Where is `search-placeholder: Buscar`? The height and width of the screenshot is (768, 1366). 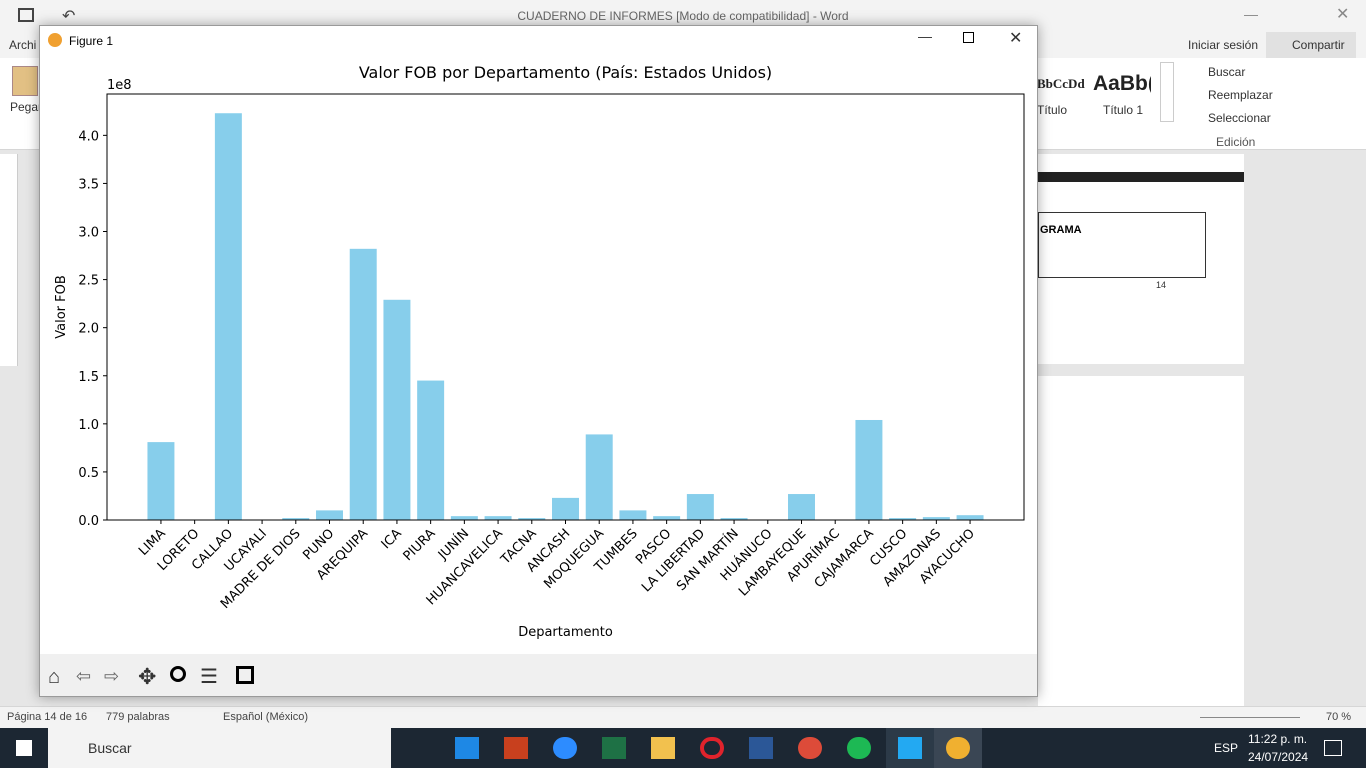
search-placeholder: Buscar is located at coordinates (110, 748).